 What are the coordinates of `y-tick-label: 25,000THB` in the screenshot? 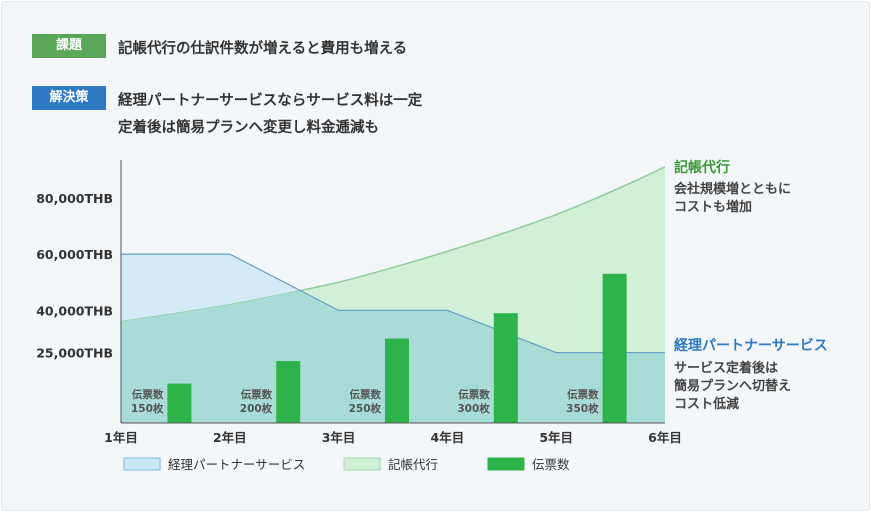 It's located at (74, 353).